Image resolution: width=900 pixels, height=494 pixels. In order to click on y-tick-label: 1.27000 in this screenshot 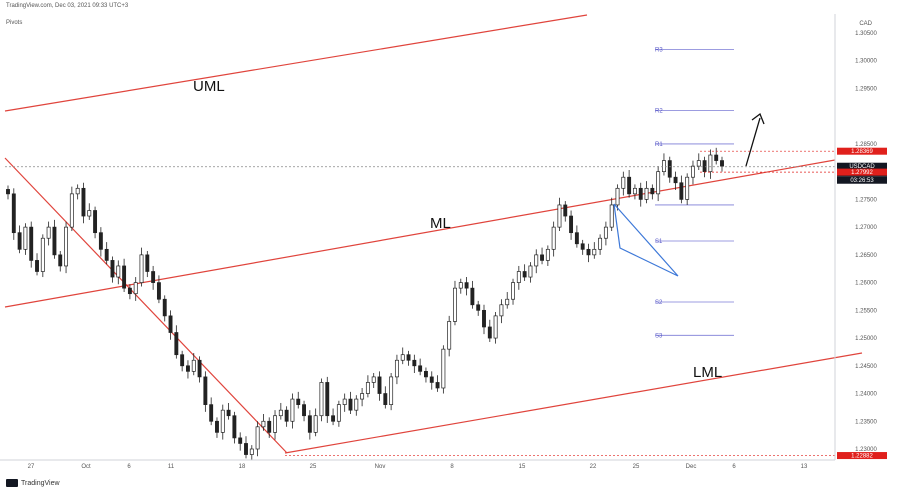, I will do `click(866, 228)`.